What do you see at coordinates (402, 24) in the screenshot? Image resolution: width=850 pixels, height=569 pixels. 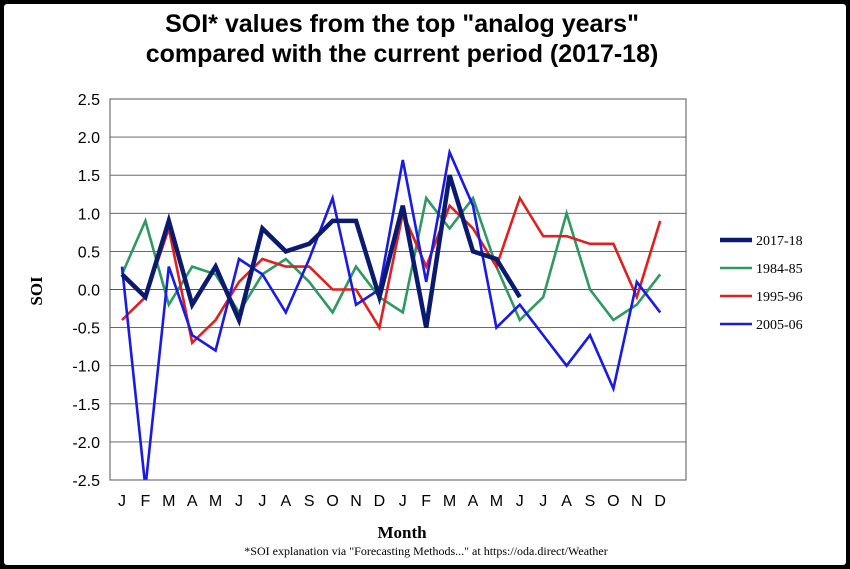 I see `chart-title-line-1: SOI* values from the top "analog years"` at bounding box center [402, 24].